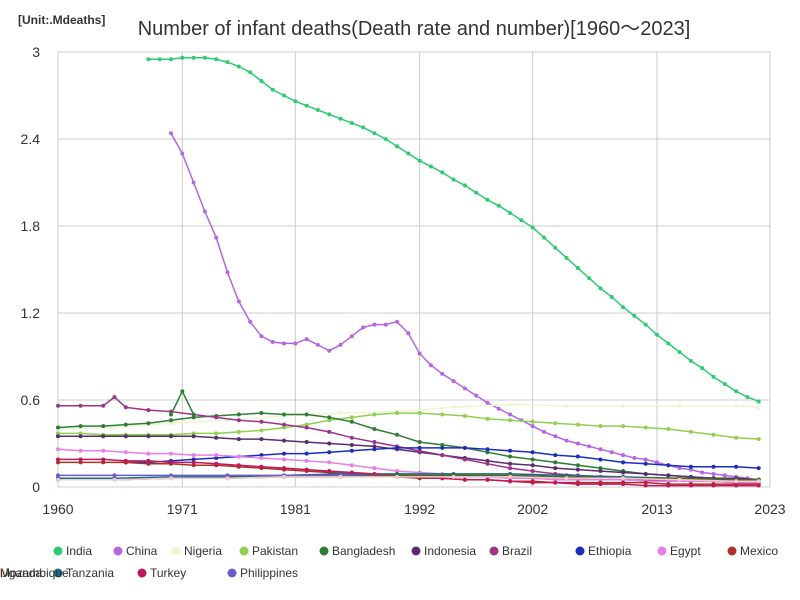 The width and height of the screenshot is (800, 600). What do you see at coordinates (73, 551) in the screenshot?
I see `legend-item-india: India` at bounding box center [73, 551].